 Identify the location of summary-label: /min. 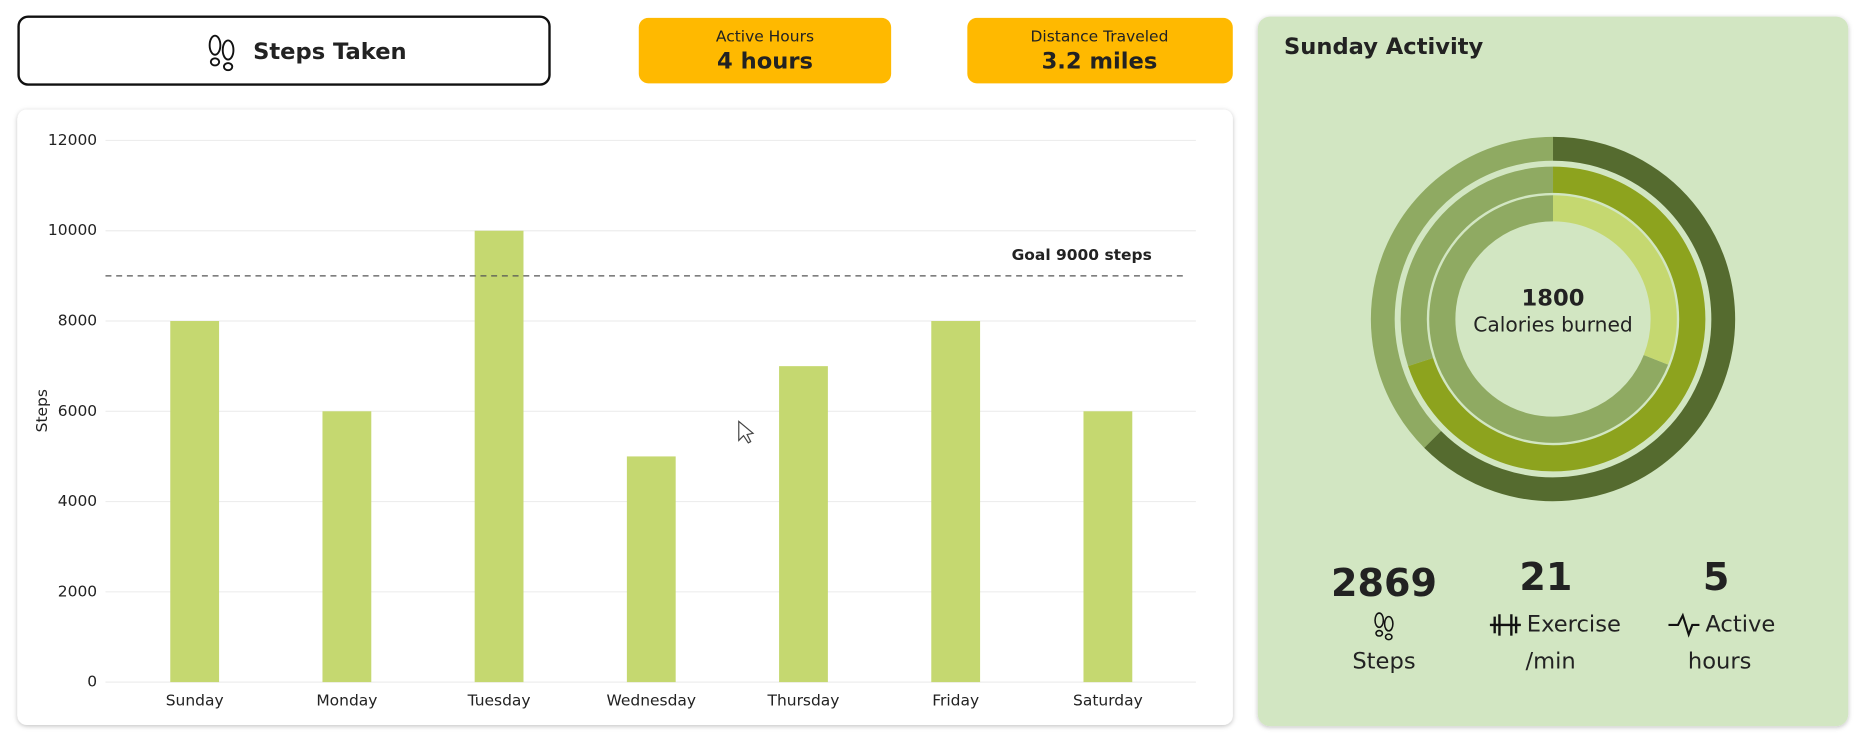
(1550, 661).